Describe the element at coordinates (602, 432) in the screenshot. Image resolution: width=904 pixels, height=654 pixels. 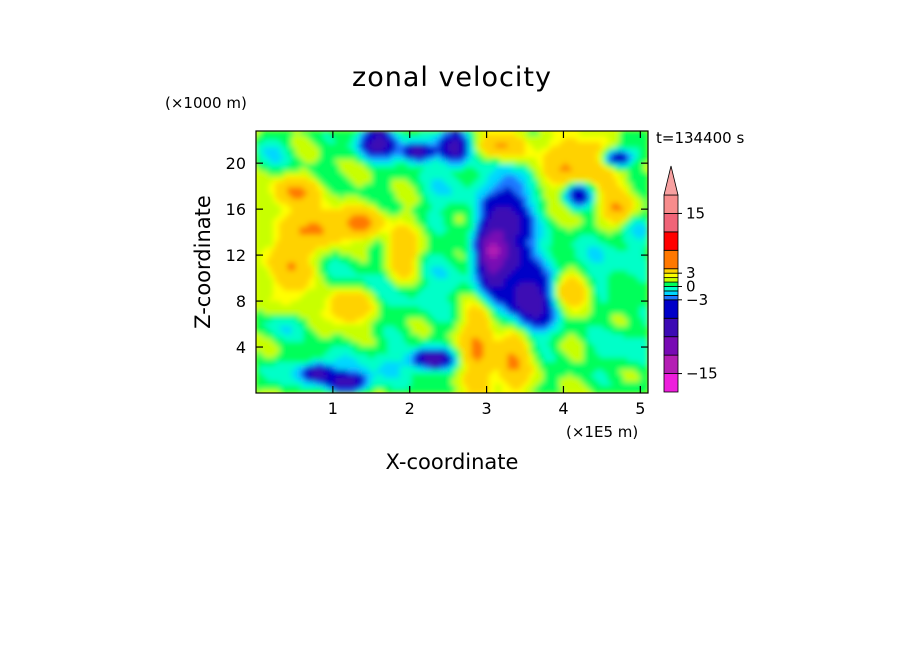
I see `x-units-label: (×1E5 m)` at that location.